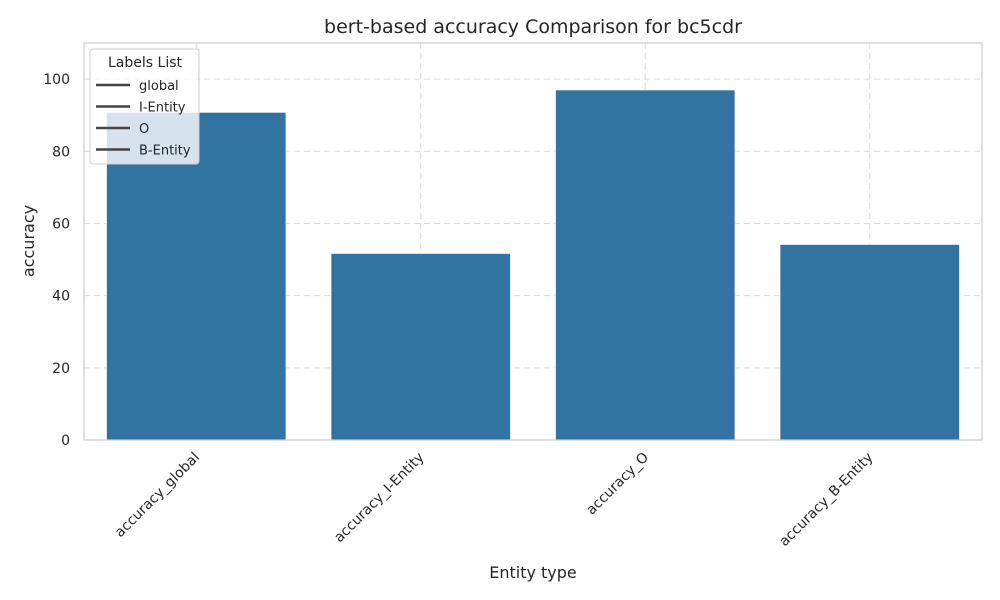  What do you see at coordinates (165, 151) in the screenshot?
I see `legend-label: B-Entity` at bounding box center [165, 151].